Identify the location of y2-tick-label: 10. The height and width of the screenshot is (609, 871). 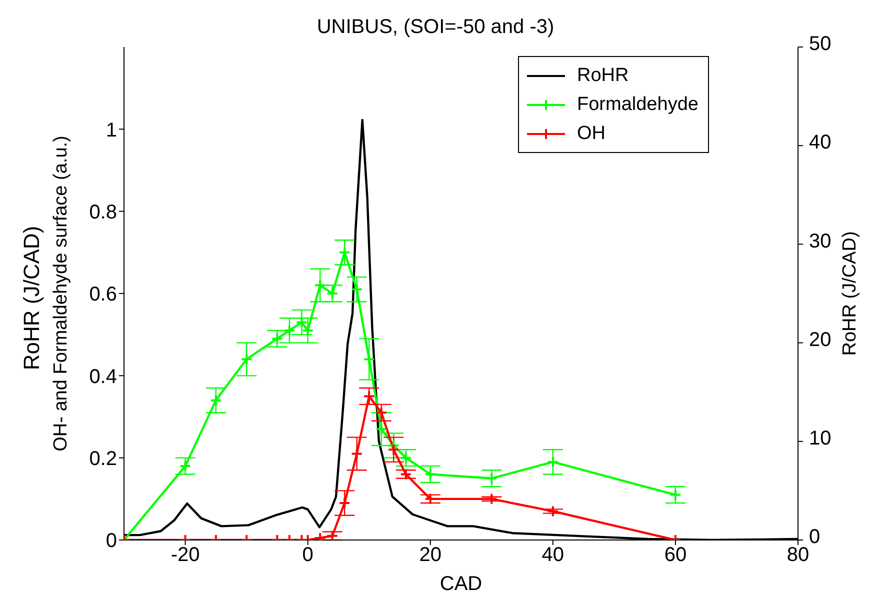
(820, 439).